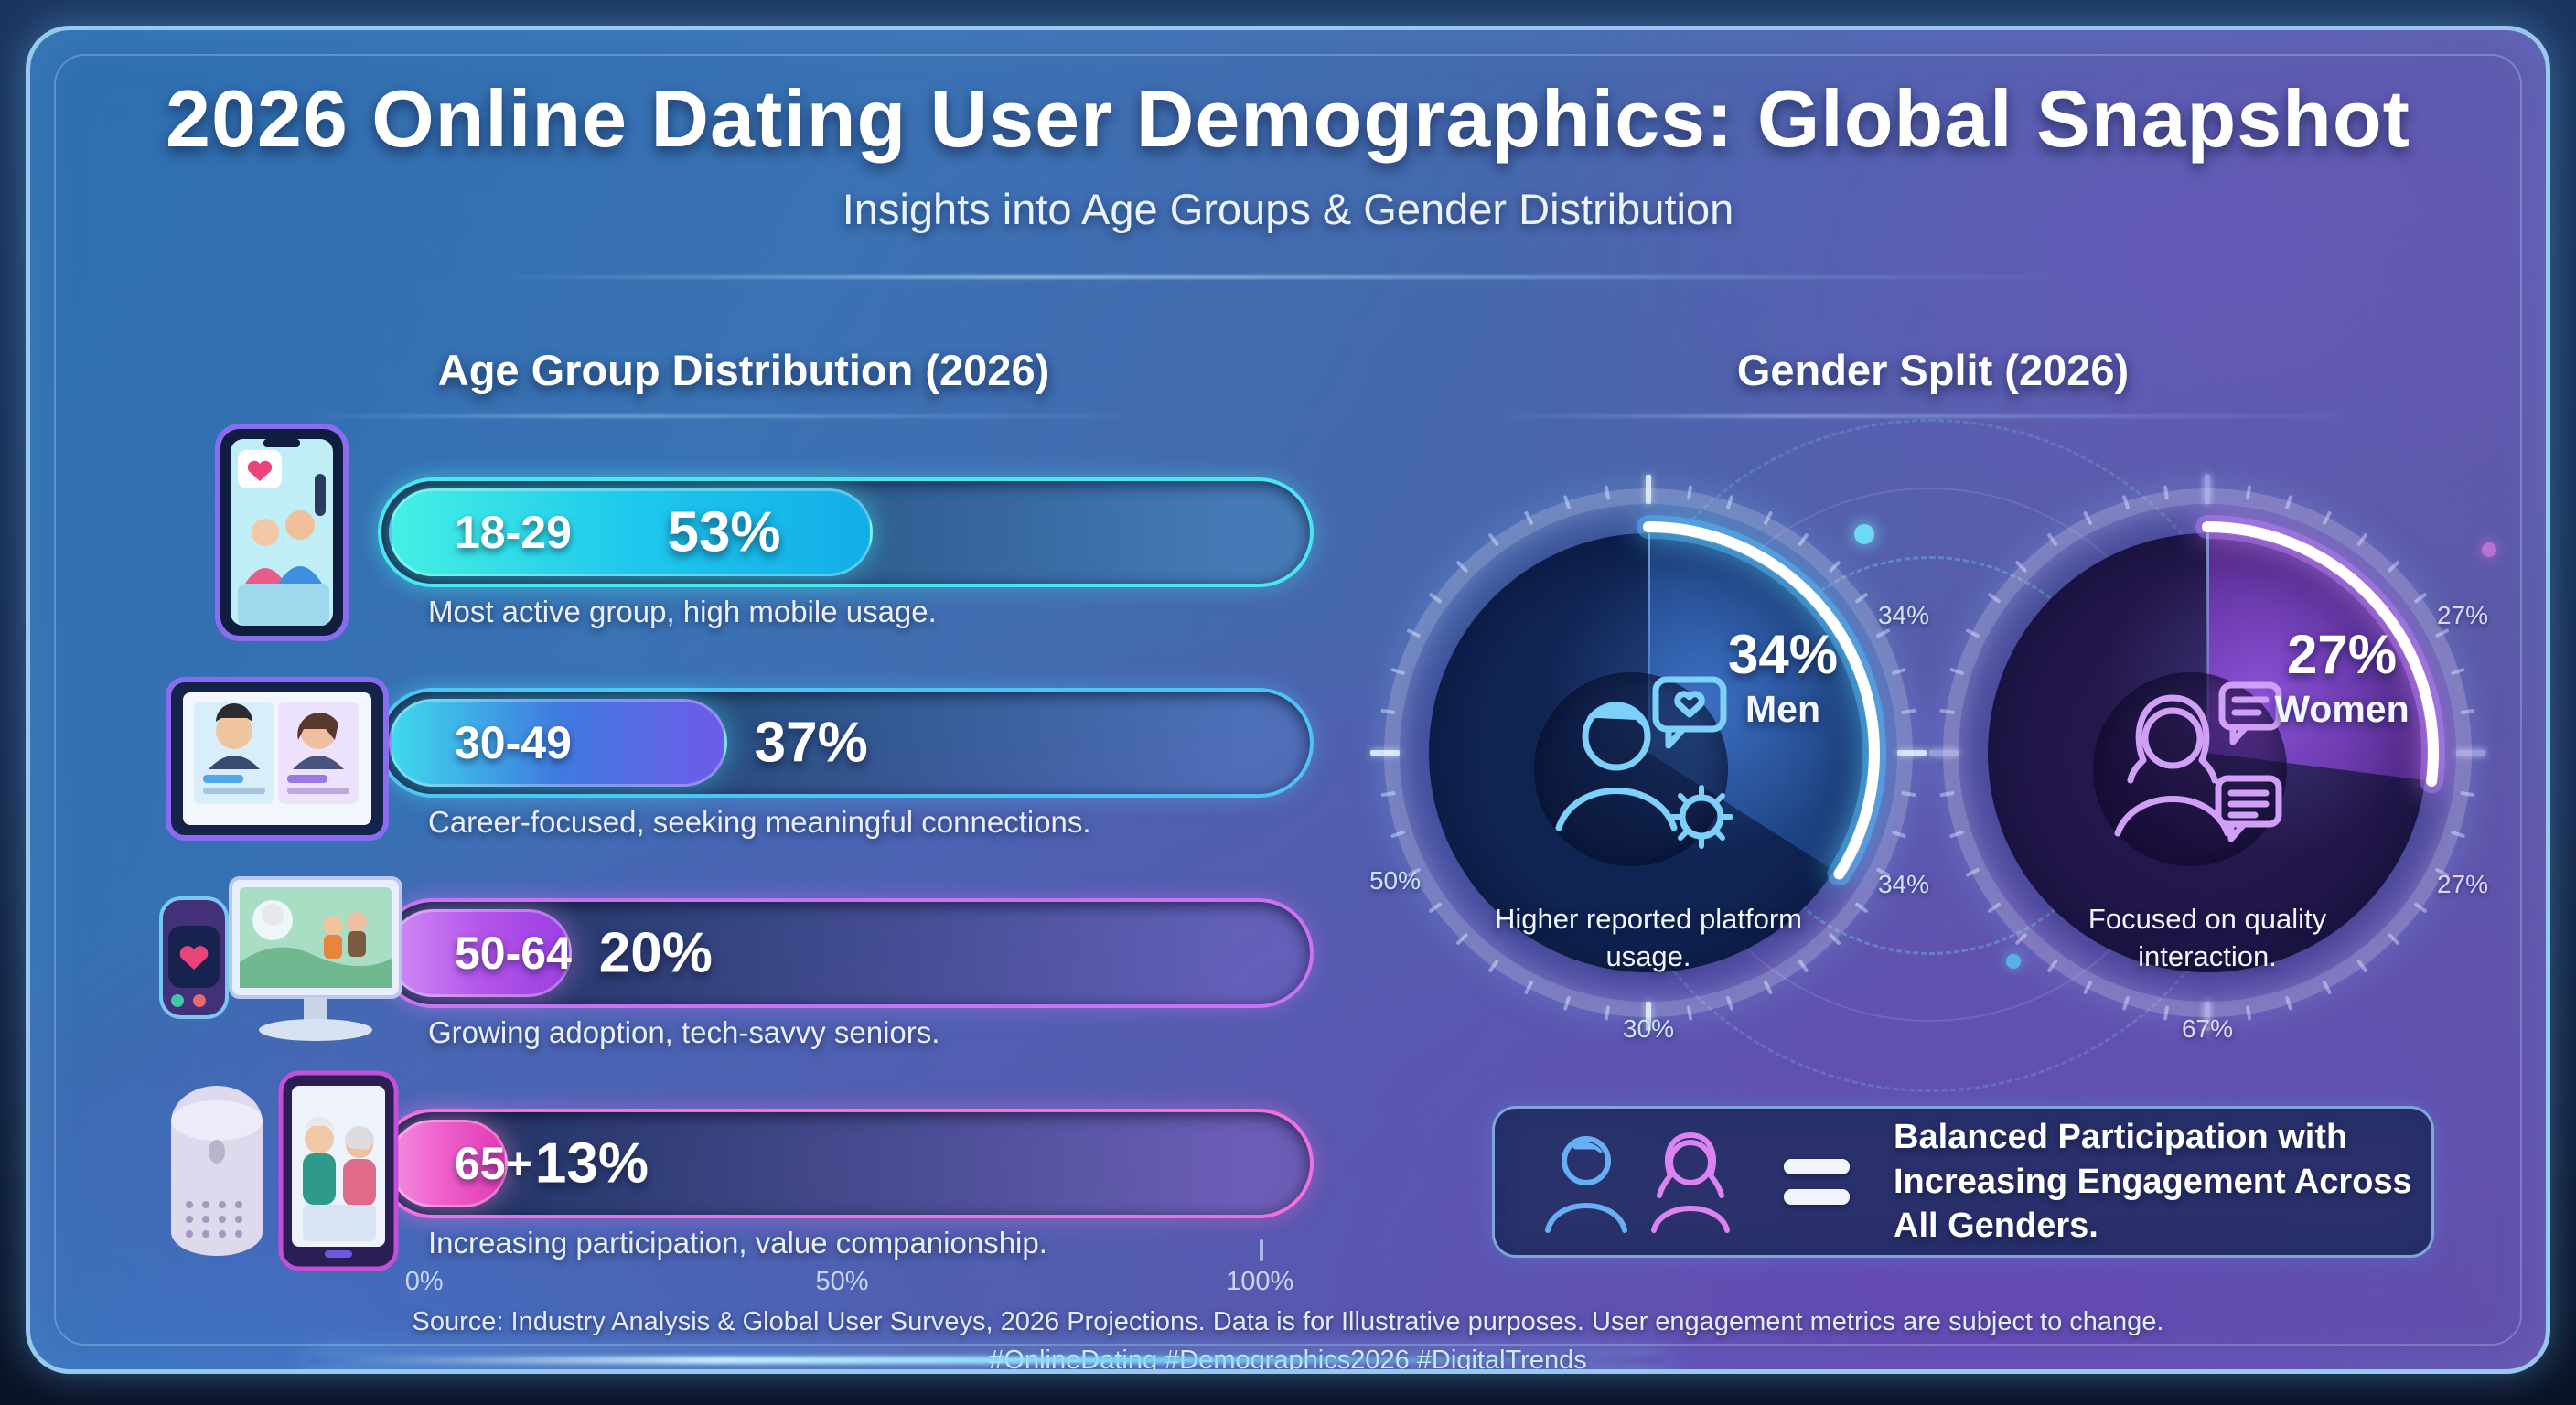 This screenshot has width=2576, height=1405. What do you see at coordinates (1904, 884) in the screenshot?
I see `men-ring-label-bottom-right: 34%` at bounding box center [1904, 884].